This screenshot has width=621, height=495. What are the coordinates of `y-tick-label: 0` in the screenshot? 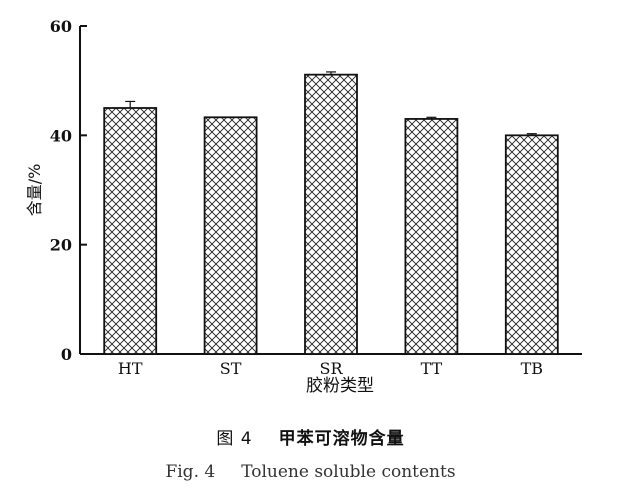 It's located at (66, 354).